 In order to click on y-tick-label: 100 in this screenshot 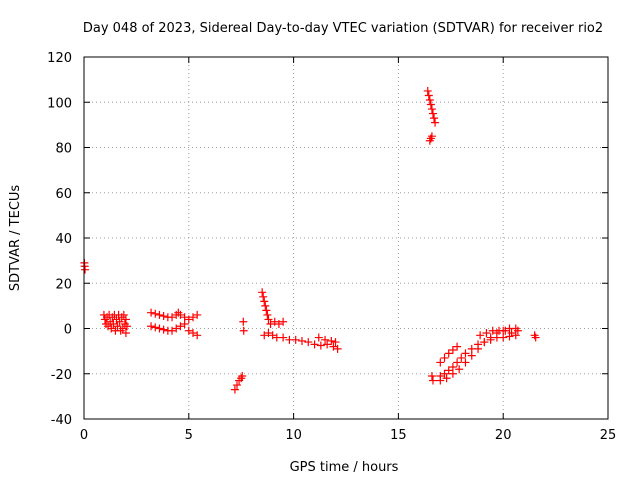, I will do `click(59, 103)`.